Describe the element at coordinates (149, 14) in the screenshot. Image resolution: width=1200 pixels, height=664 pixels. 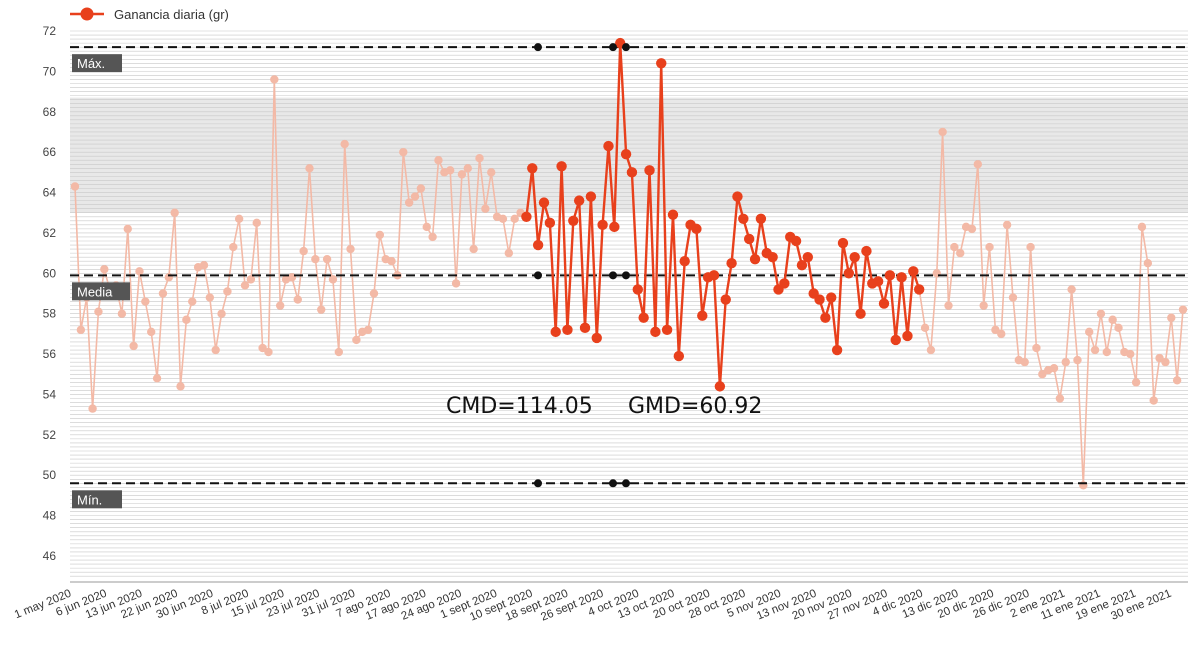
I see `legend: Ganancia diaria (gr)` at that location.